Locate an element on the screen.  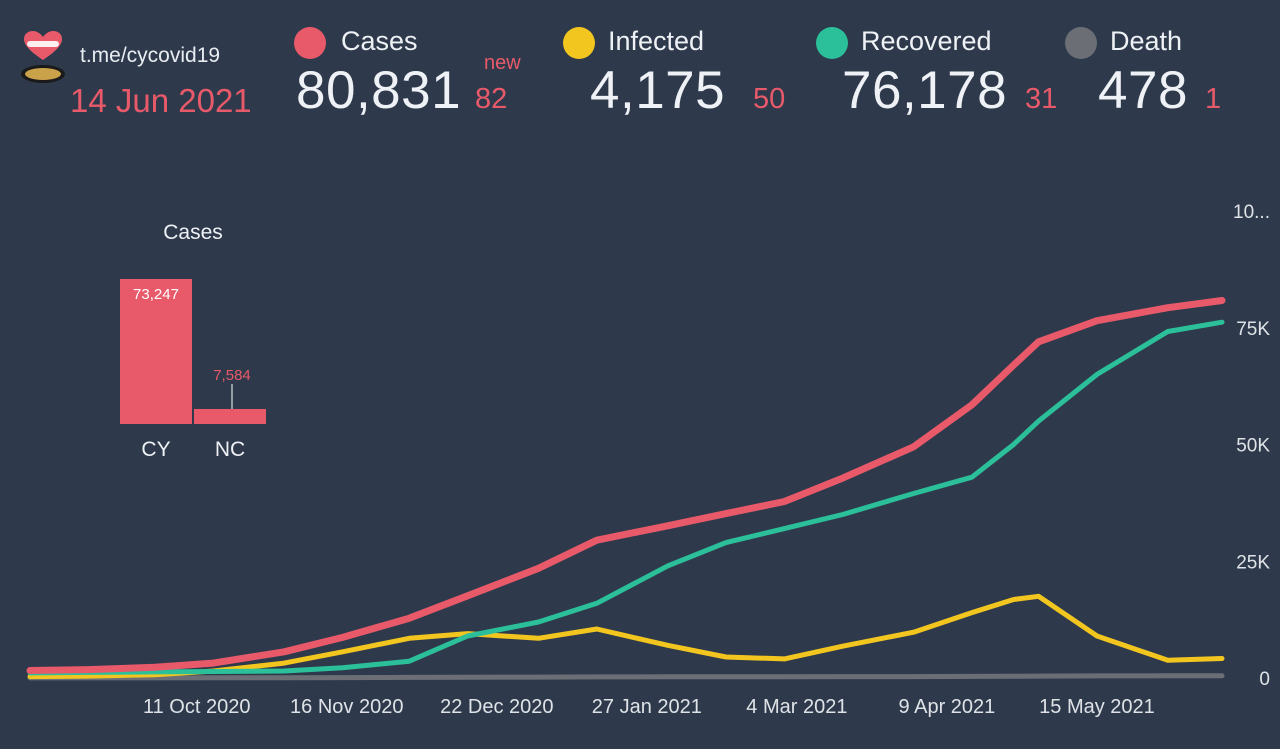
death-legend-dot is located at coordinates (1081, 43).